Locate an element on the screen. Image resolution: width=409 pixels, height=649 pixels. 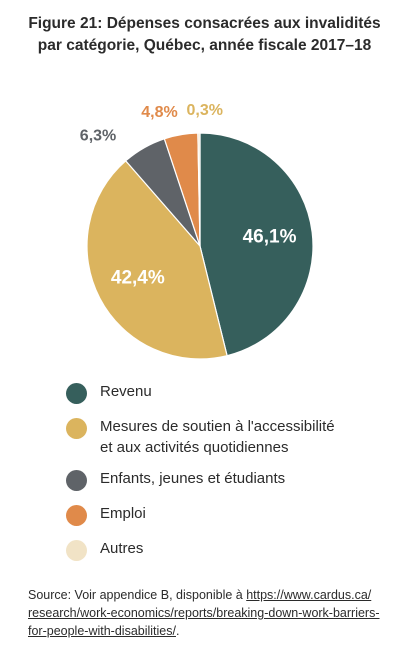
pie-label-mesures-de-soutien-a-l-accessi: 42,4% is located at coordinates (138, 277).